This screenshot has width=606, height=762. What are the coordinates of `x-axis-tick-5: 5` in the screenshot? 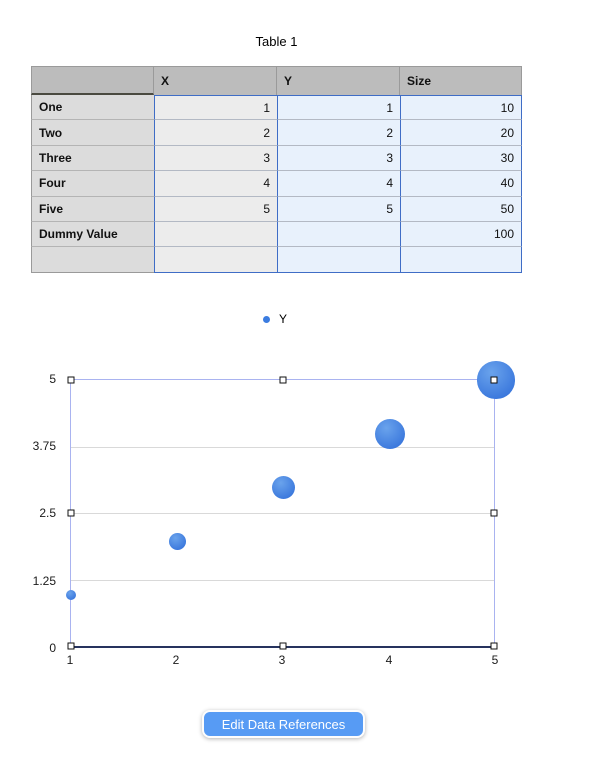 It's located at (495, 660).